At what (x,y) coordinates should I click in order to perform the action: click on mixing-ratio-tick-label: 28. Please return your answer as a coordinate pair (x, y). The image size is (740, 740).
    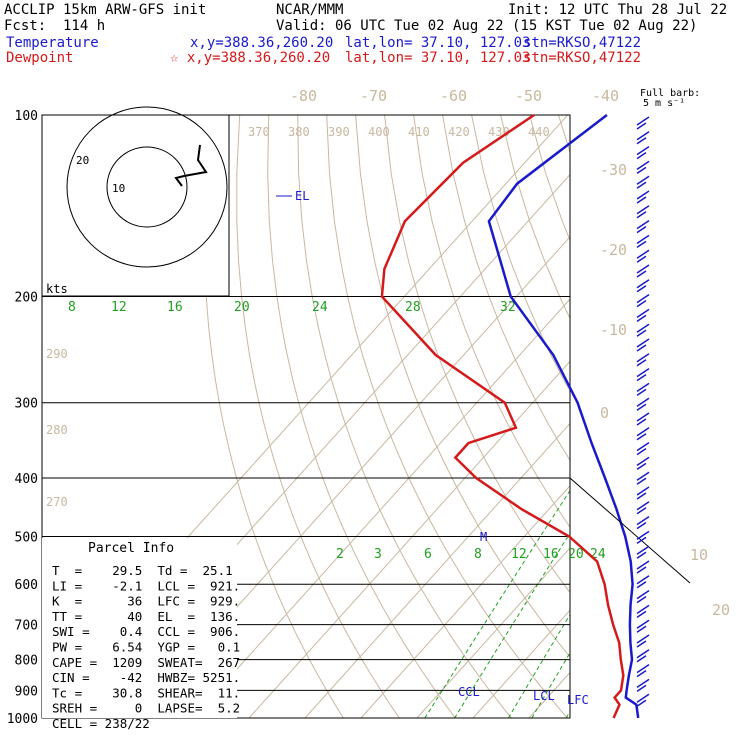
    Looking at the image, I should click on (413, 307).